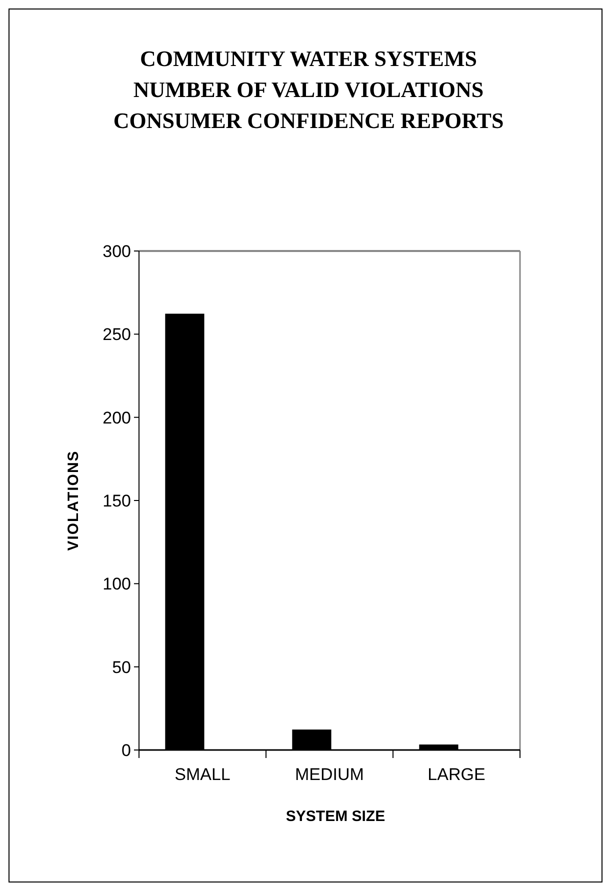 The height and width of the screenshot is (893, 611). I want to click on y-axis-title: VIOLATIONS, so click(73, 500).